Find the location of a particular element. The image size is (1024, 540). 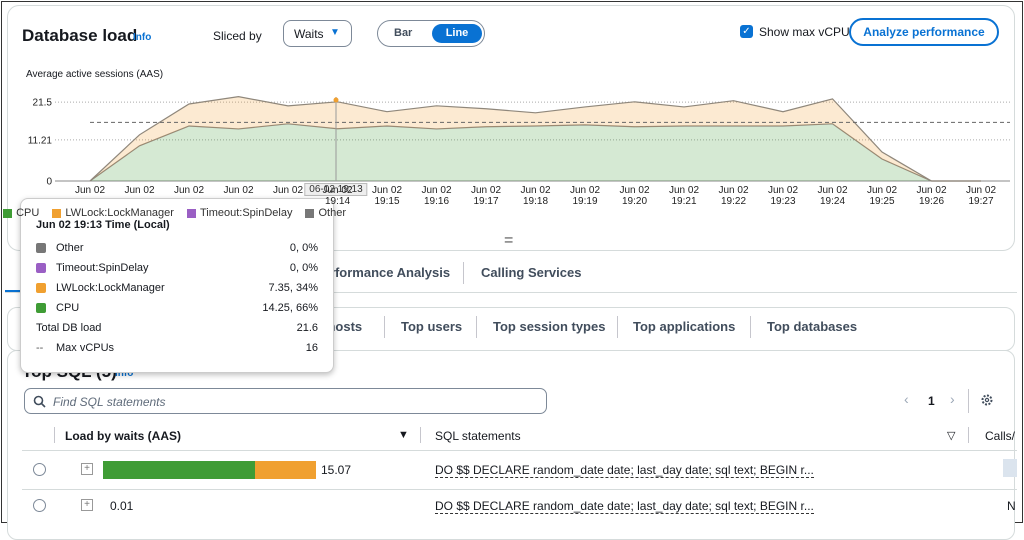

tooltip-row-name: CPU is located at coordinates (68, 308).